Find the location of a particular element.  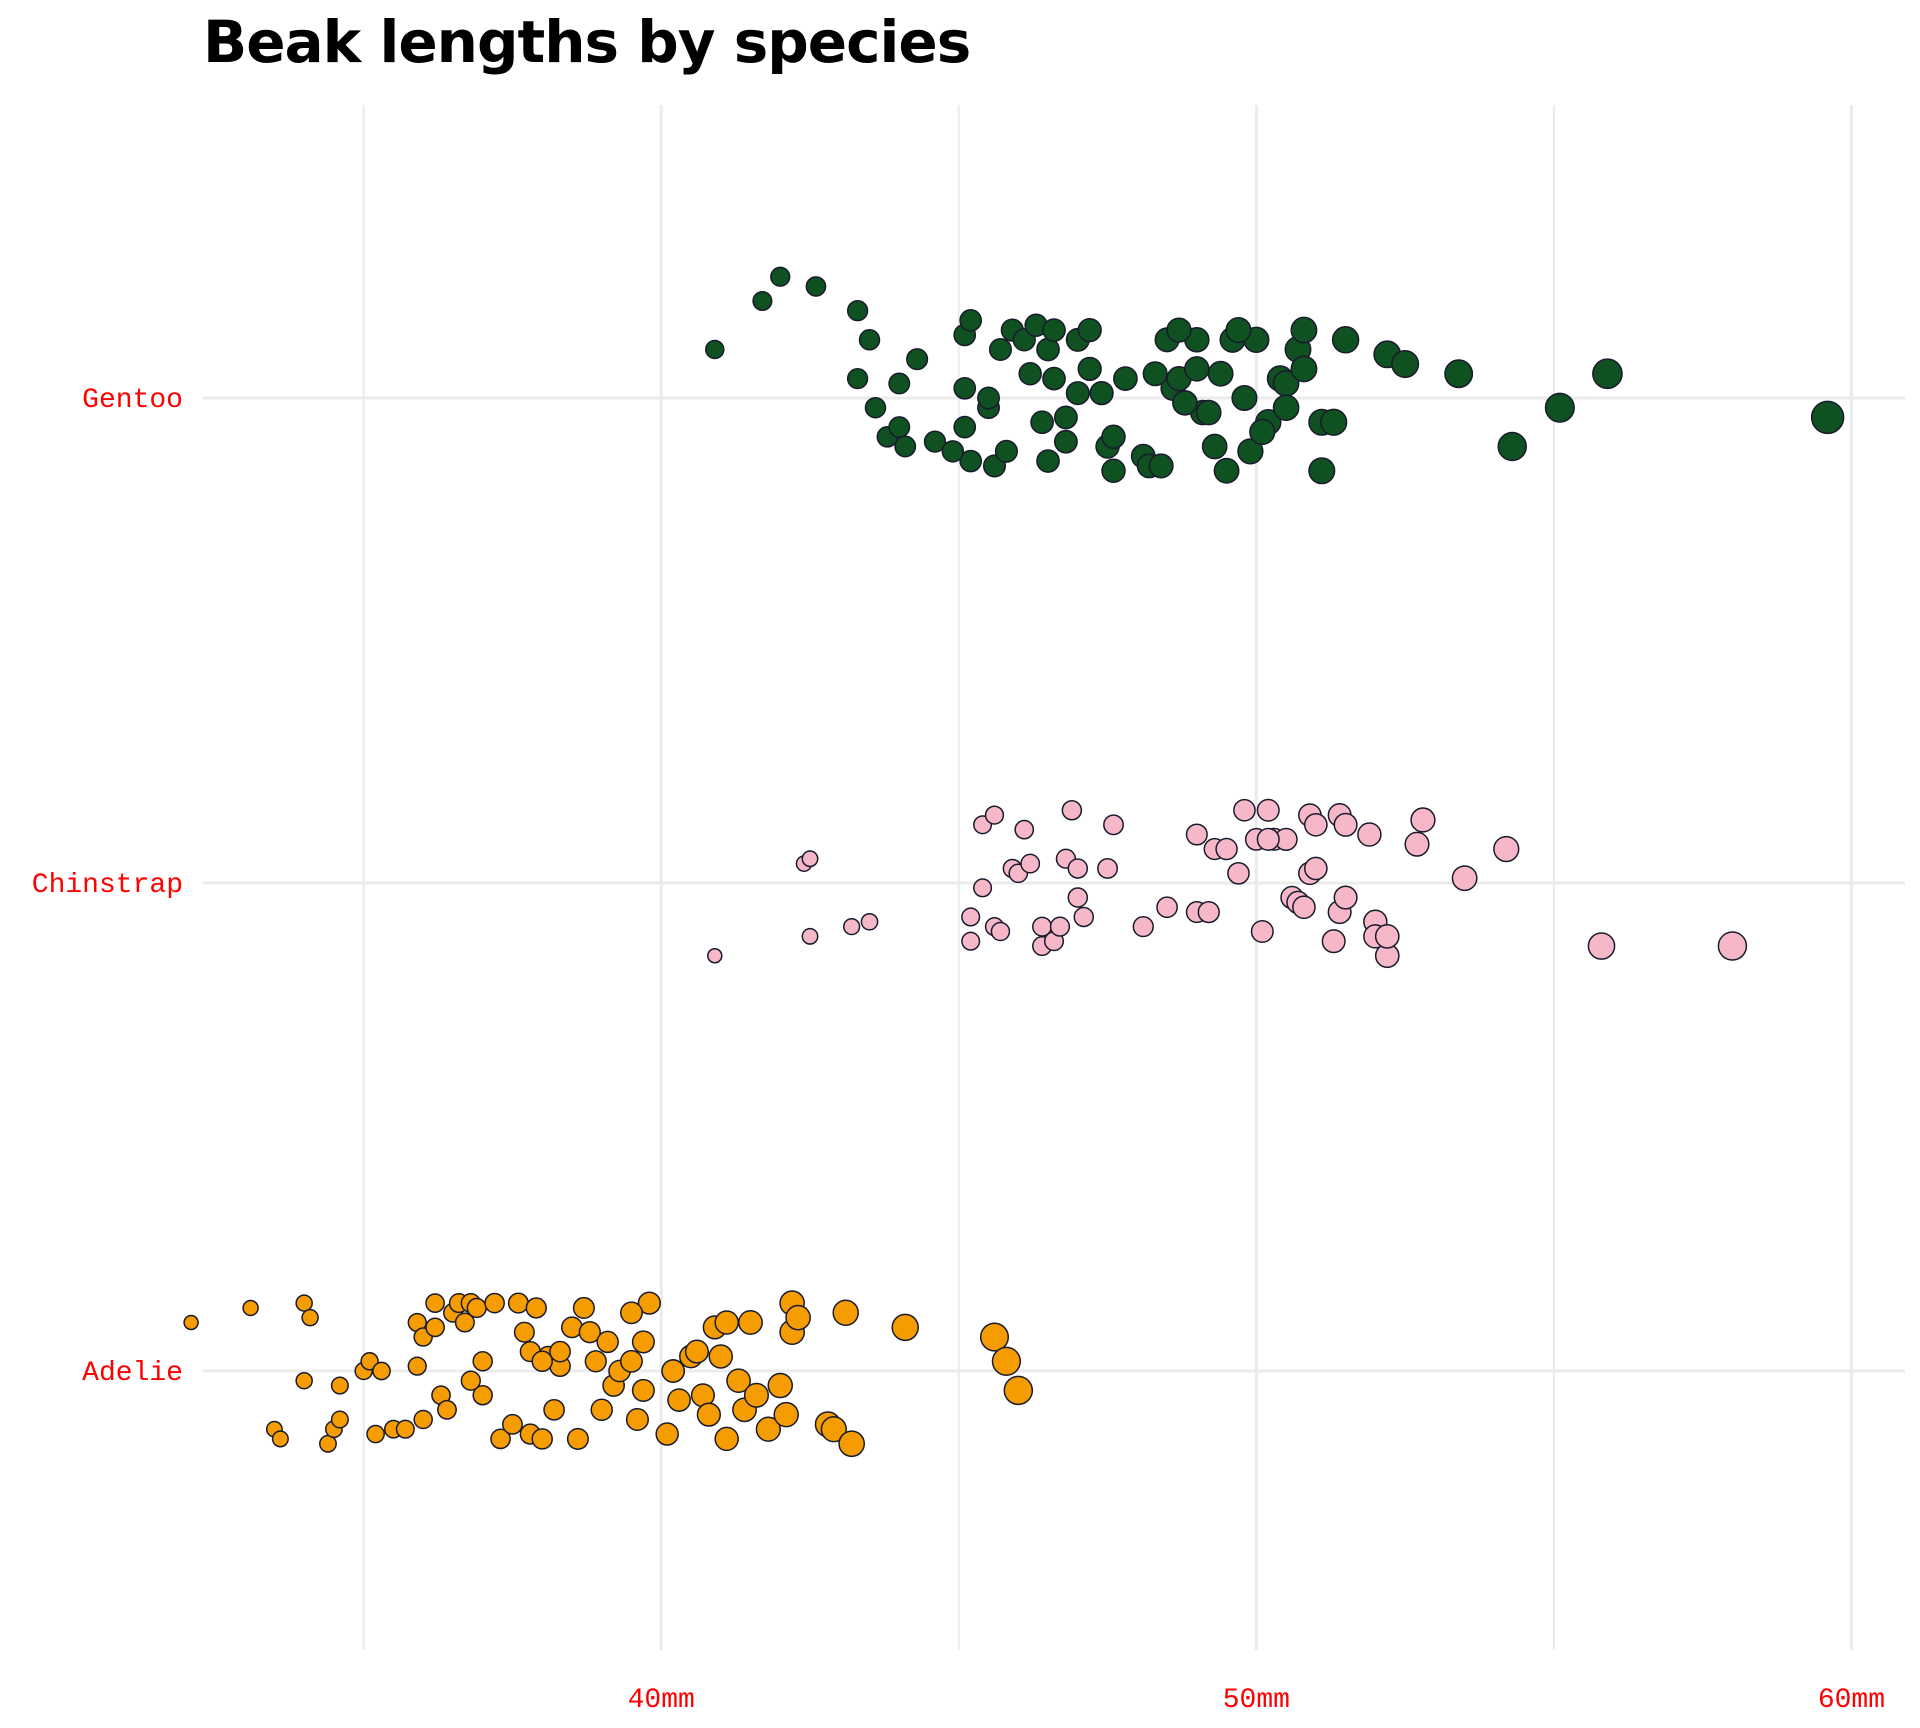

series-gentoo is located at coordinates (1275, 375).